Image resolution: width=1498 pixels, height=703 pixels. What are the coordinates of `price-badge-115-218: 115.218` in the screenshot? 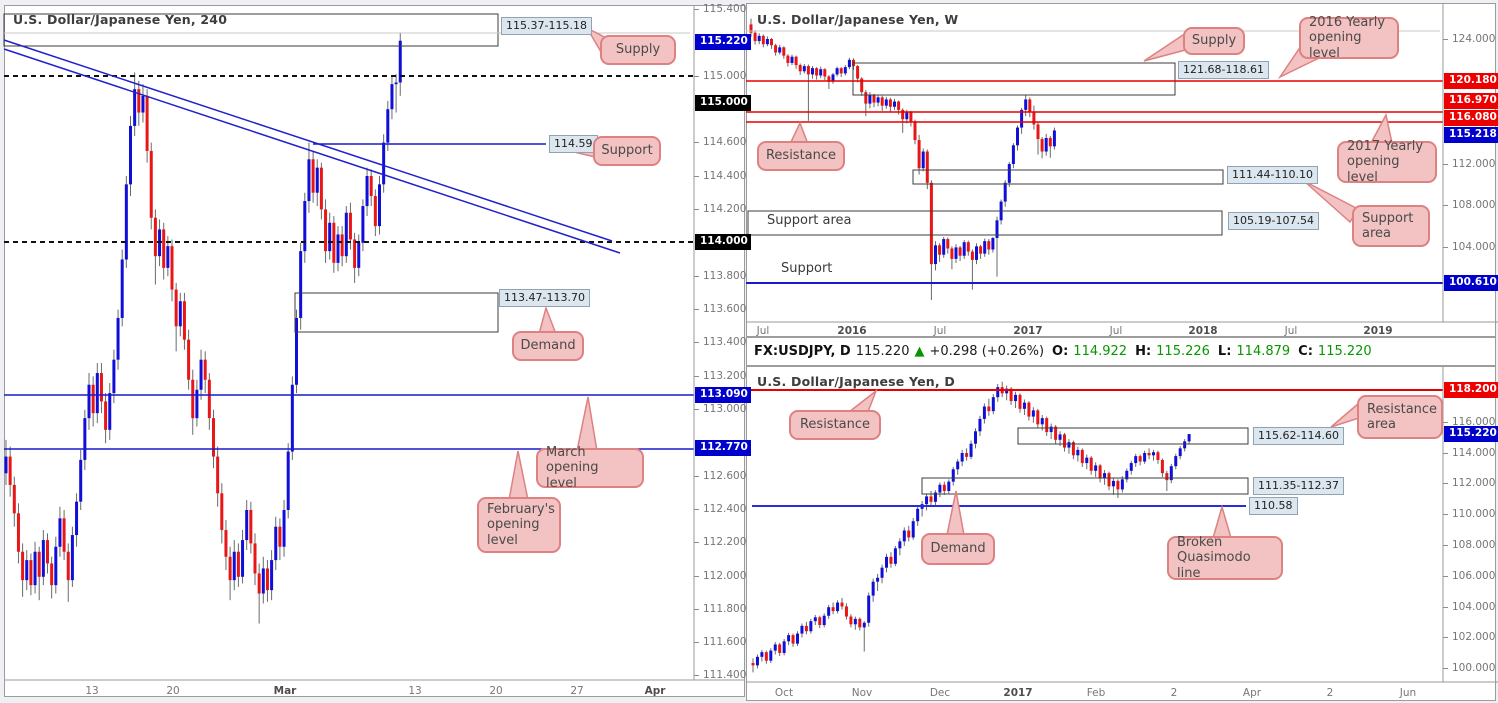 It's located at (1471, 135).